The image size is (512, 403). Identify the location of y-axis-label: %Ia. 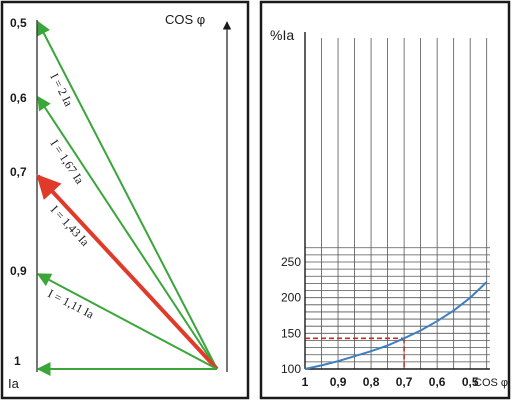
(282, 35).